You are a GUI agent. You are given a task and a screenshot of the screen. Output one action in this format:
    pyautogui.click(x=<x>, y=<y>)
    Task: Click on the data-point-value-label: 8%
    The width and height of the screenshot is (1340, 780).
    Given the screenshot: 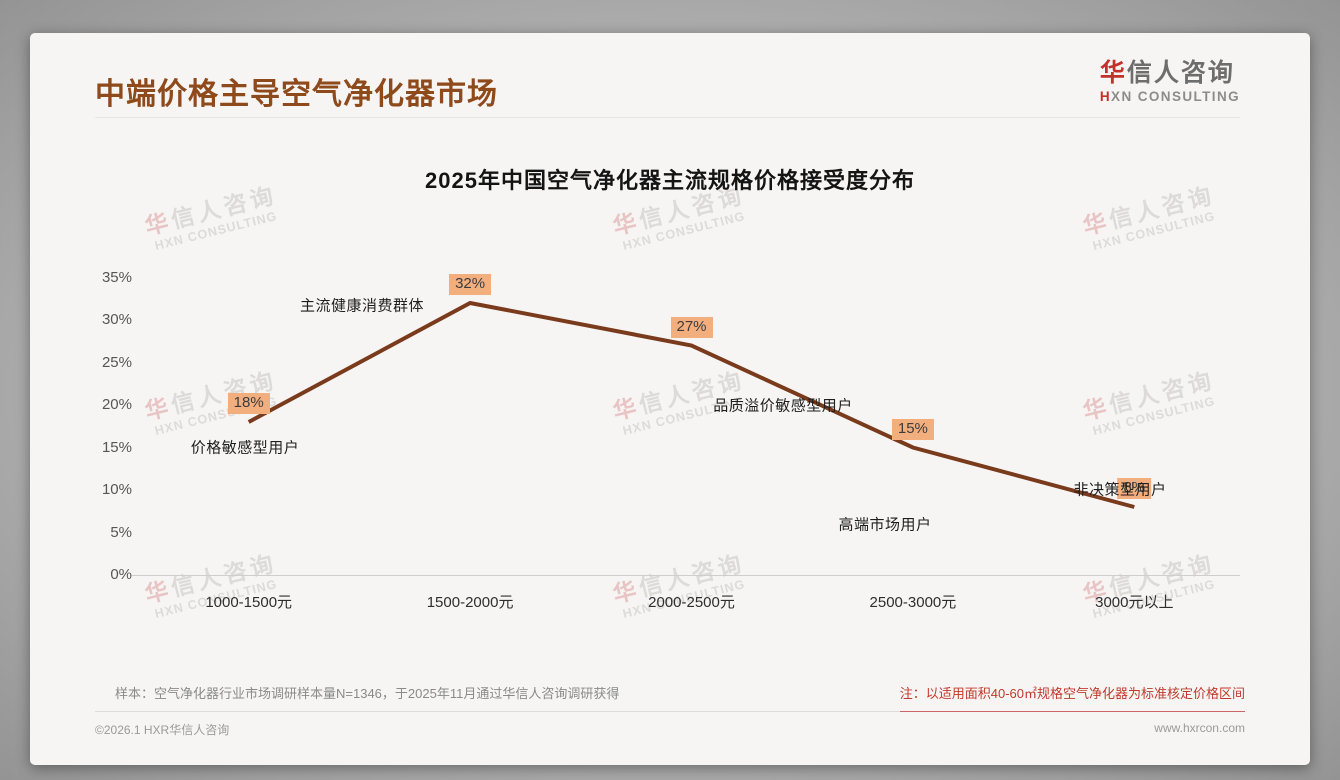 What is the action you would take?
    pyautogui.click(x=1134, y=488)
    